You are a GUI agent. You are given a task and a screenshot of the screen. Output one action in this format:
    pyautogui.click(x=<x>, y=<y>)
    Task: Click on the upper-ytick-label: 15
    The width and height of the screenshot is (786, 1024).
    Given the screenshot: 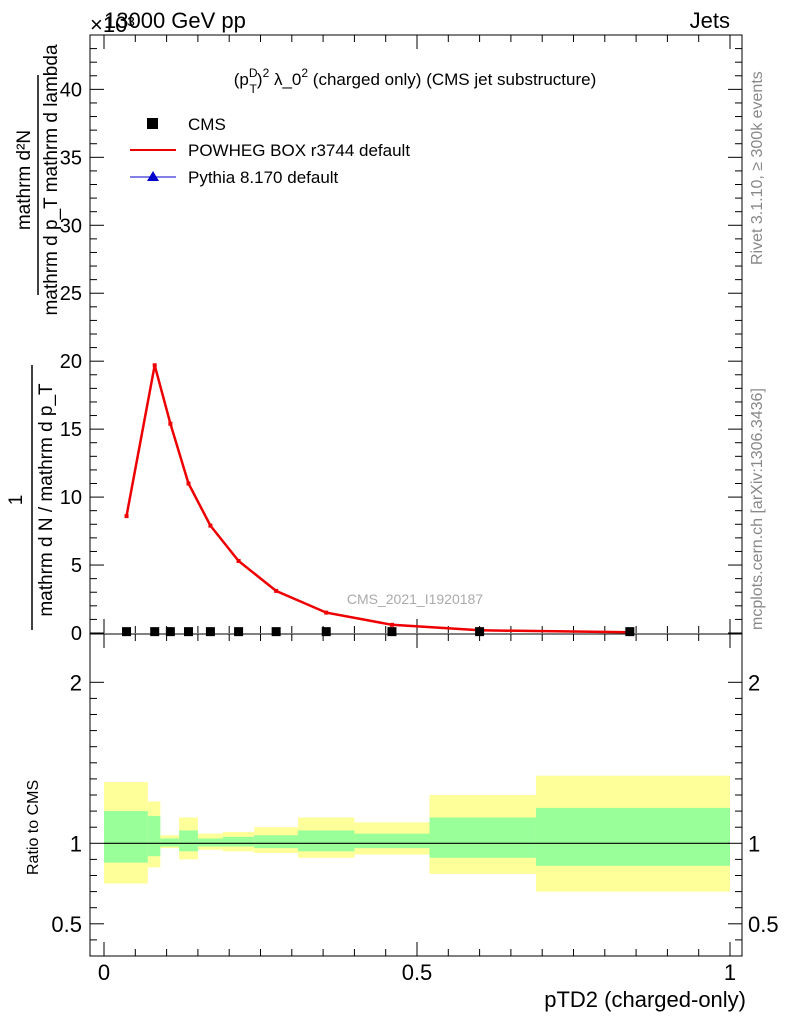 What is the action you would take?
    pyautogui.click(x=71, y=430)
    